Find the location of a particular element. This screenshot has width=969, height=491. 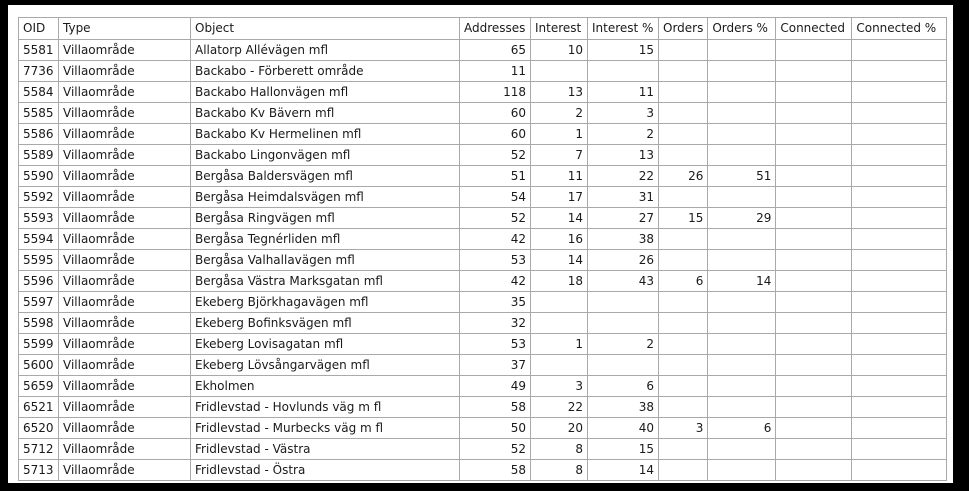

table-cell: 20 is located at coordinates (559, 428).